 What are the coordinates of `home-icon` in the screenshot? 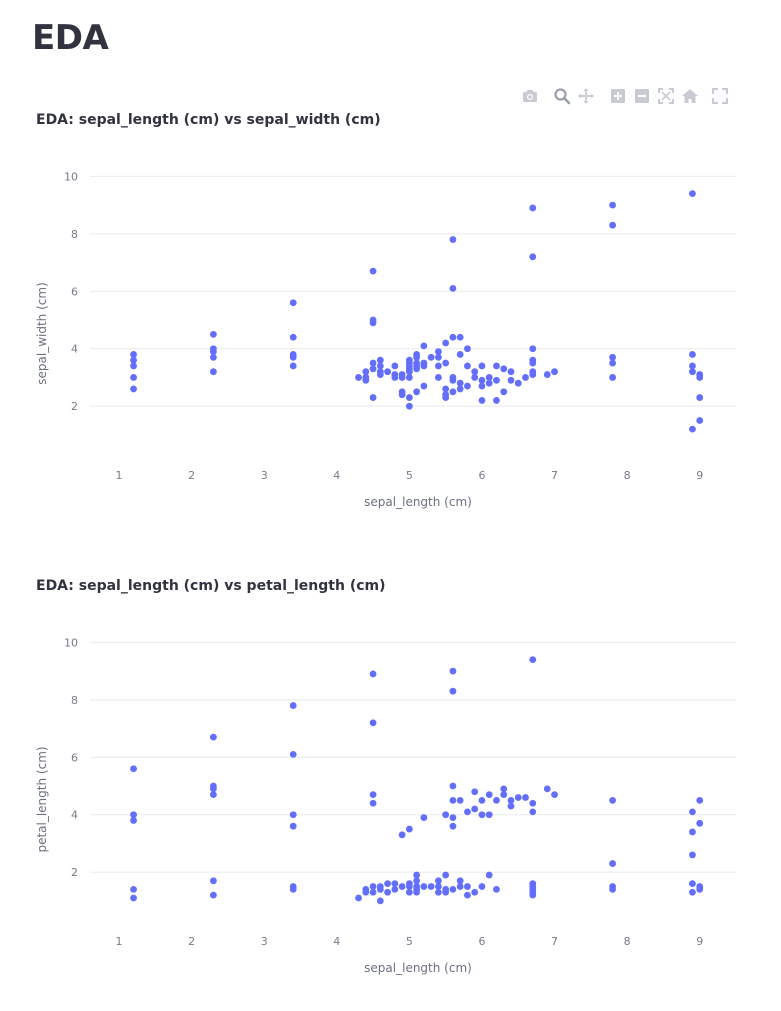 It's located at (690, 96).